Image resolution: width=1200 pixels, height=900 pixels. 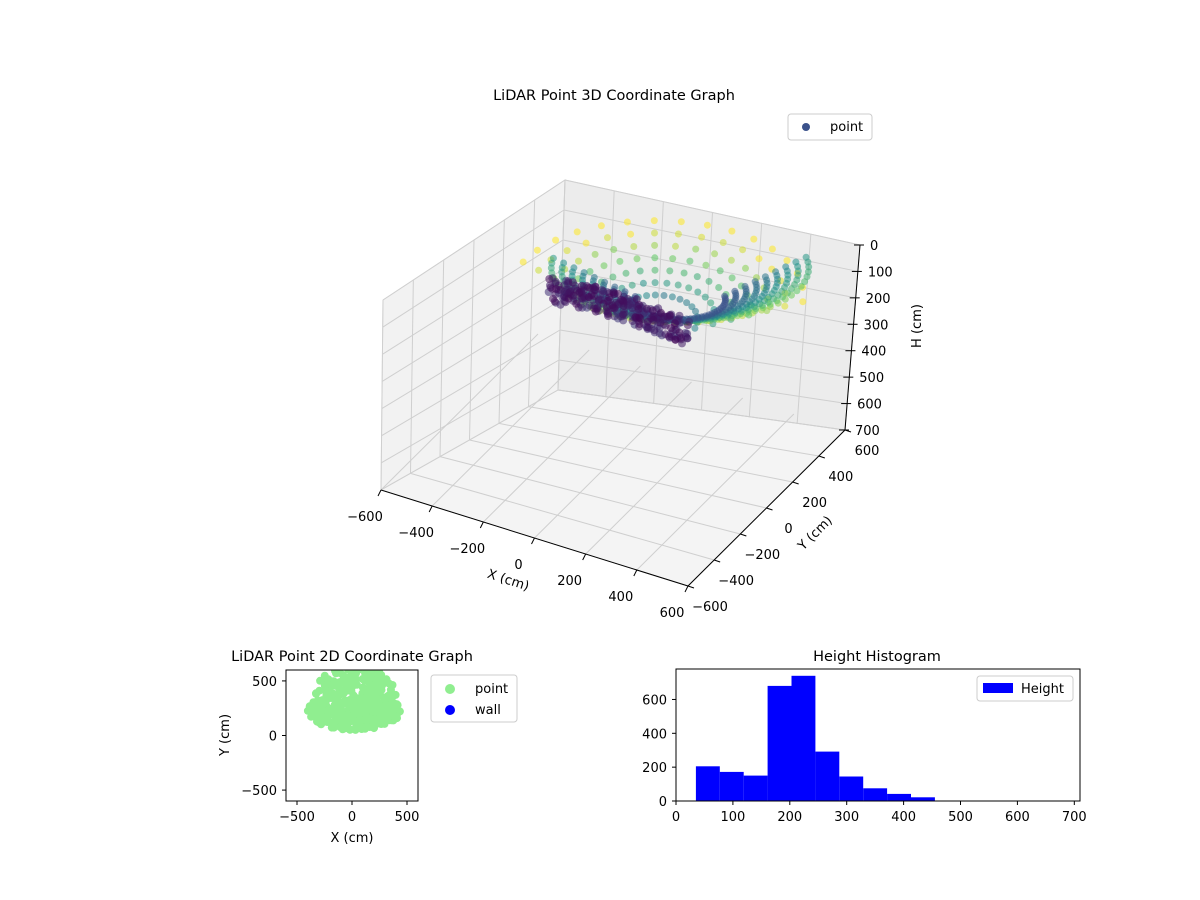 What do you see at coordinates (1042, 689) in the screenshot?
I see `histogram-legend-label: Height` at bounding box center [1042, 689].